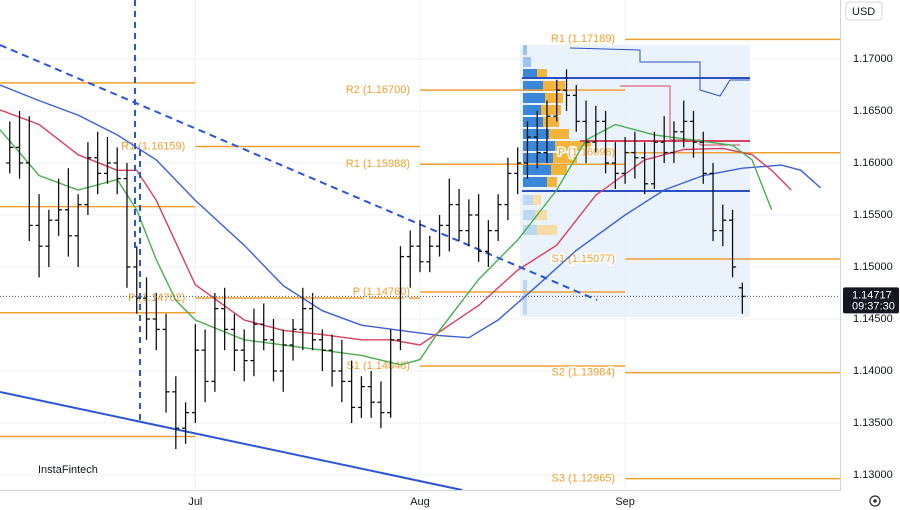 The image size is (900, 510). Describe the element at coordinates (873, 306) in the screenshot. I see `last-price-time: 09:37:30` at that location.